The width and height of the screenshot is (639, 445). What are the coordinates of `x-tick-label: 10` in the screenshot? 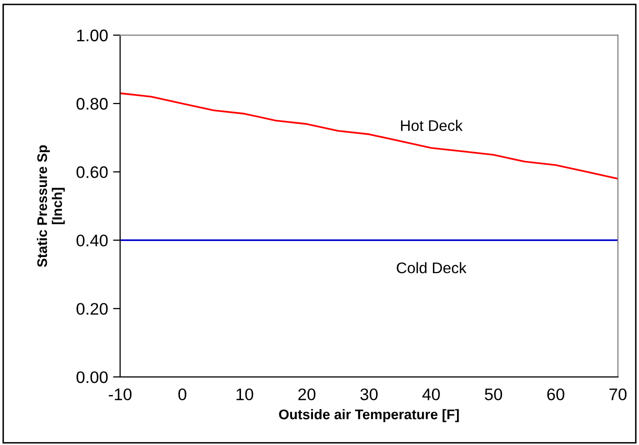 It's located at (245, 394).